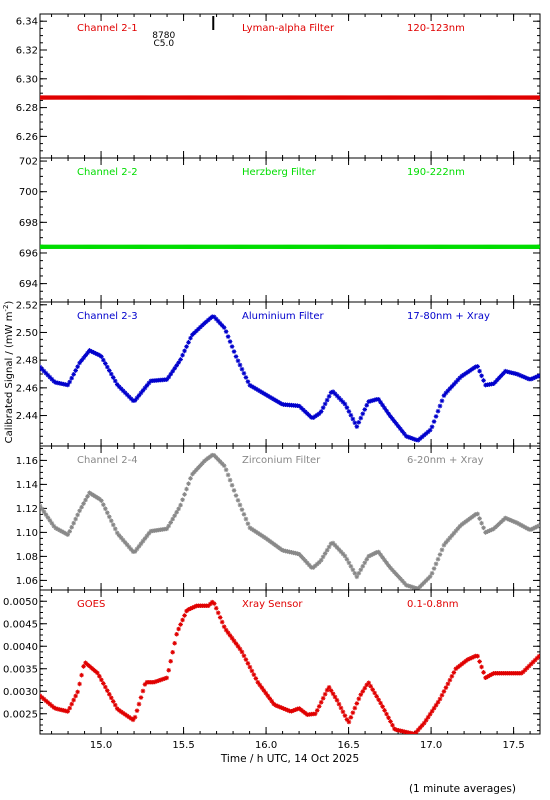 The height and width of the screenshot is (800, 550). I want to click on filter-label: Herzberg Filter, so click(279, 172).